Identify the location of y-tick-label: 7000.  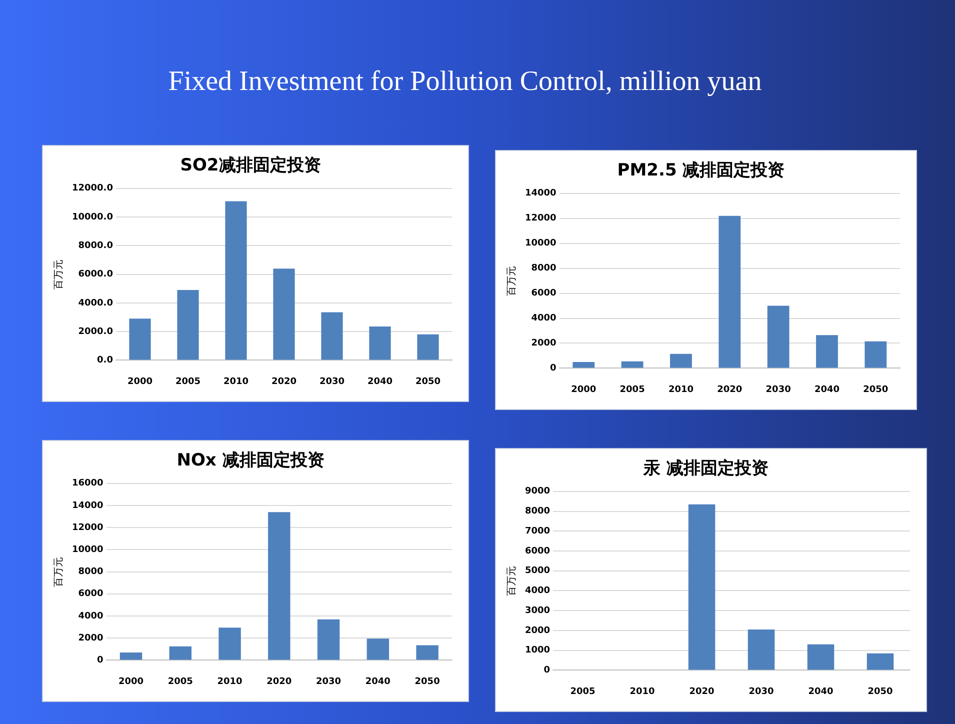
(537, 531).